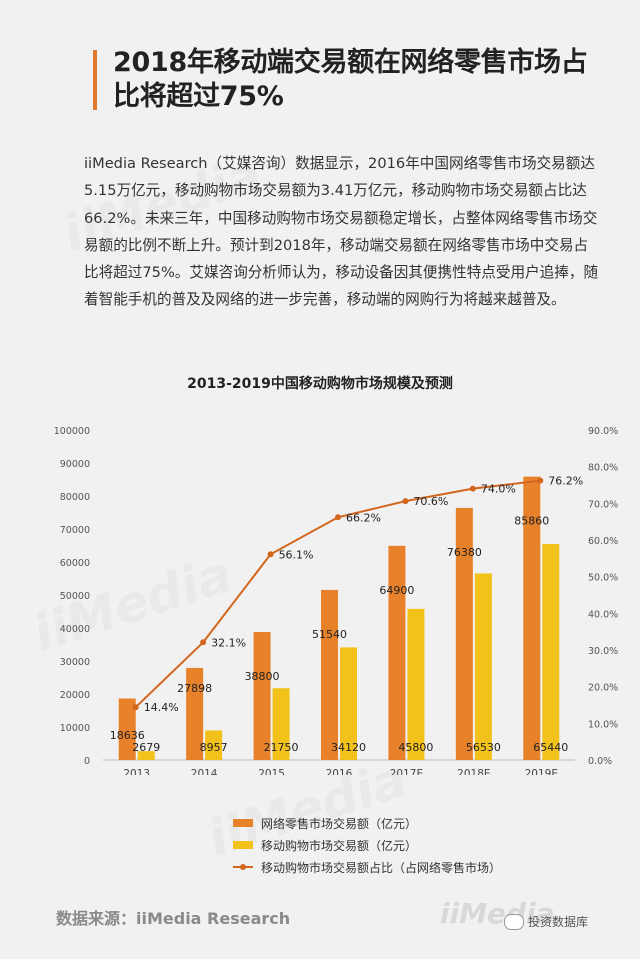 The width and height of the screenshot is (640, 959). I want to click on line-share-point-2016, so click(338, 517).